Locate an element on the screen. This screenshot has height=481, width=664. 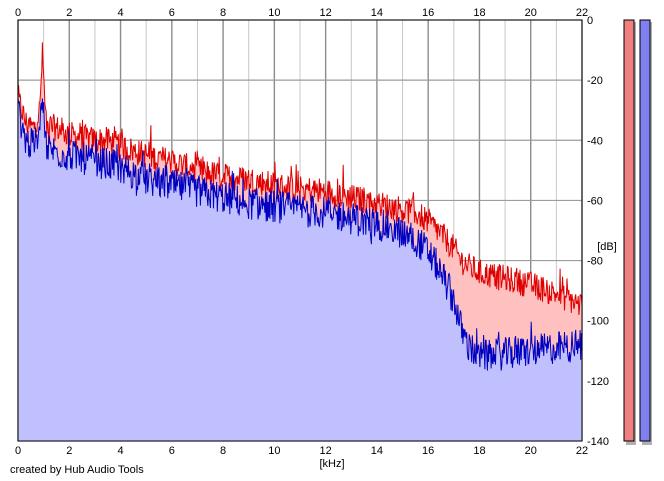
x-tick-label-top: 20 is located at coordinates (531, 13).